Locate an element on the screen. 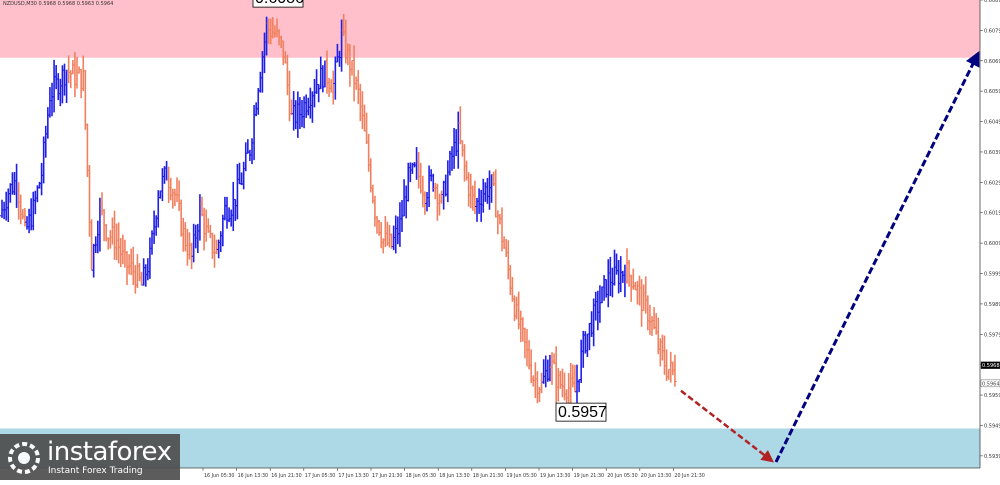 This screenshot has width=1000, height=485. y-tick-label: 0.5999 is located at coordinates (992, 275).